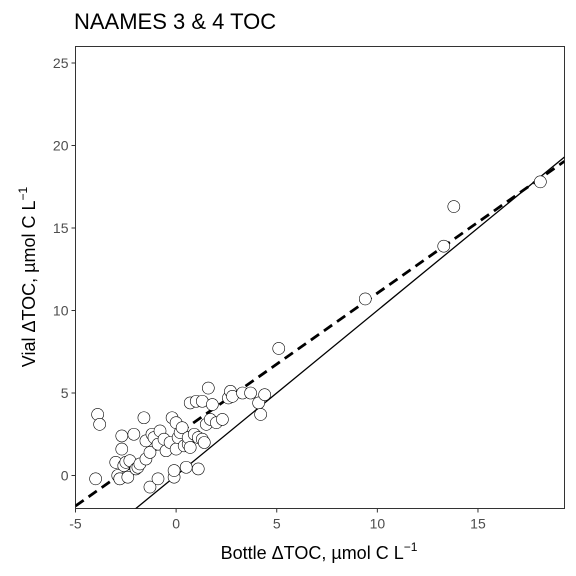 This screenshot has height=576, width=576. I want to click on x-tick-label: -5, so click(75, 524).